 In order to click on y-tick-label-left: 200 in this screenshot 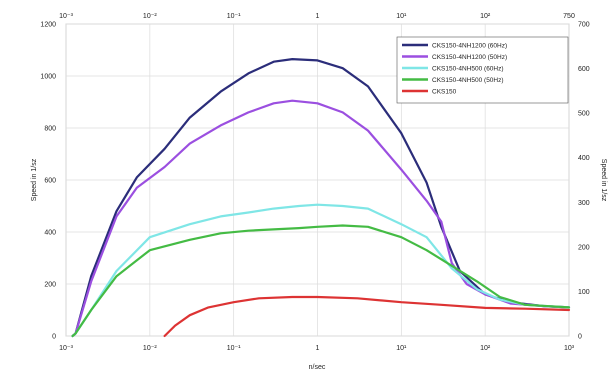, I will do `click(50, 285)`.